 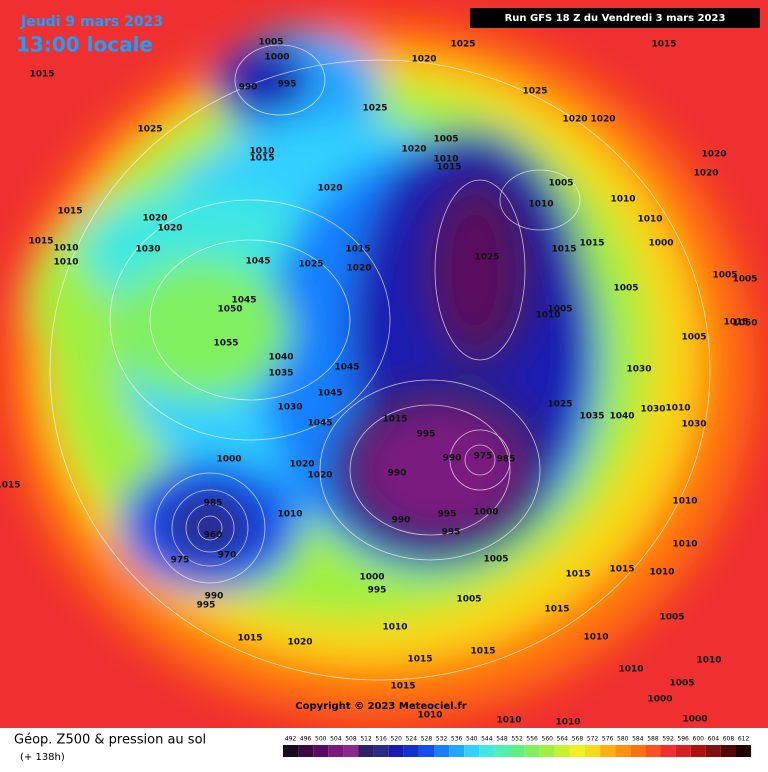 I want to click on pressure-label: 990, so click(x=214, y=597).